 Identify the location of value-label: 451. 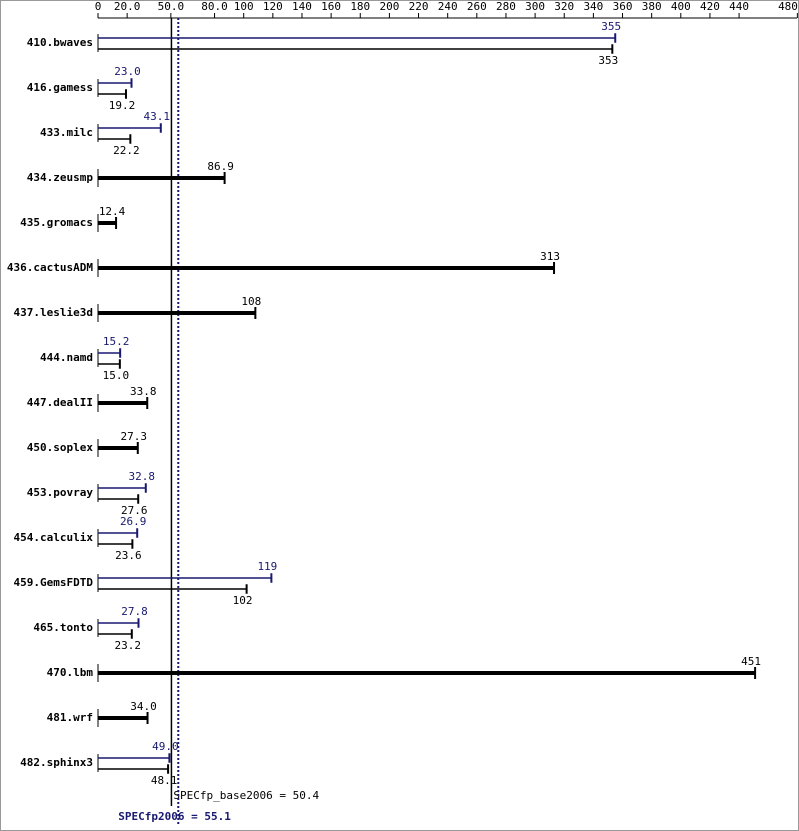
(751, 661).